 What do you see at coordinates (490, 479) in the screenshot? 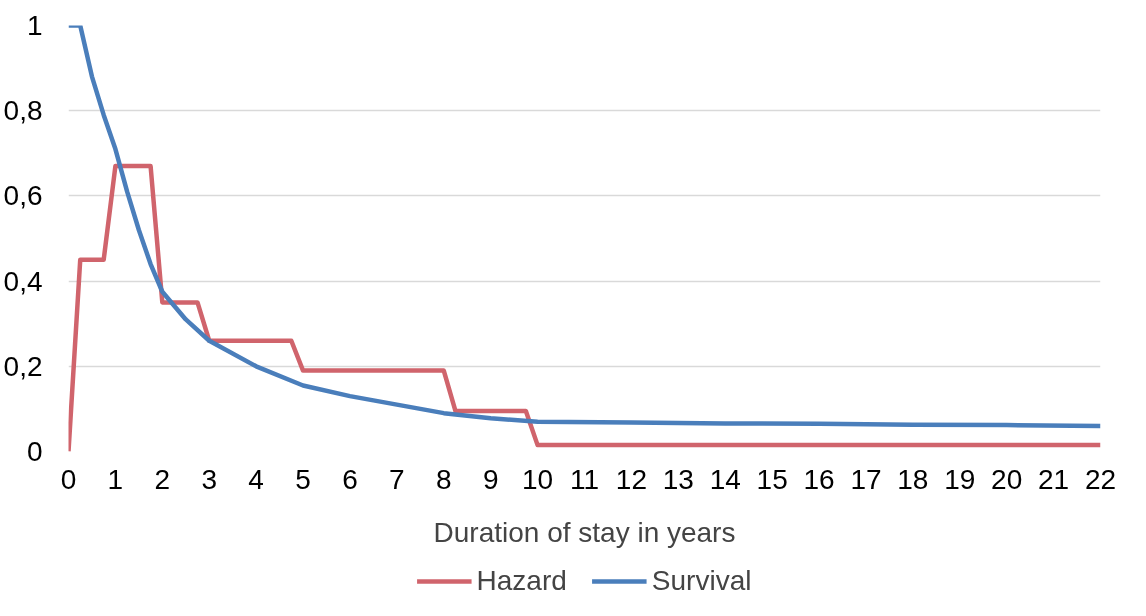
I see `x-tick-label: 9` at bounding box center [490, 479].